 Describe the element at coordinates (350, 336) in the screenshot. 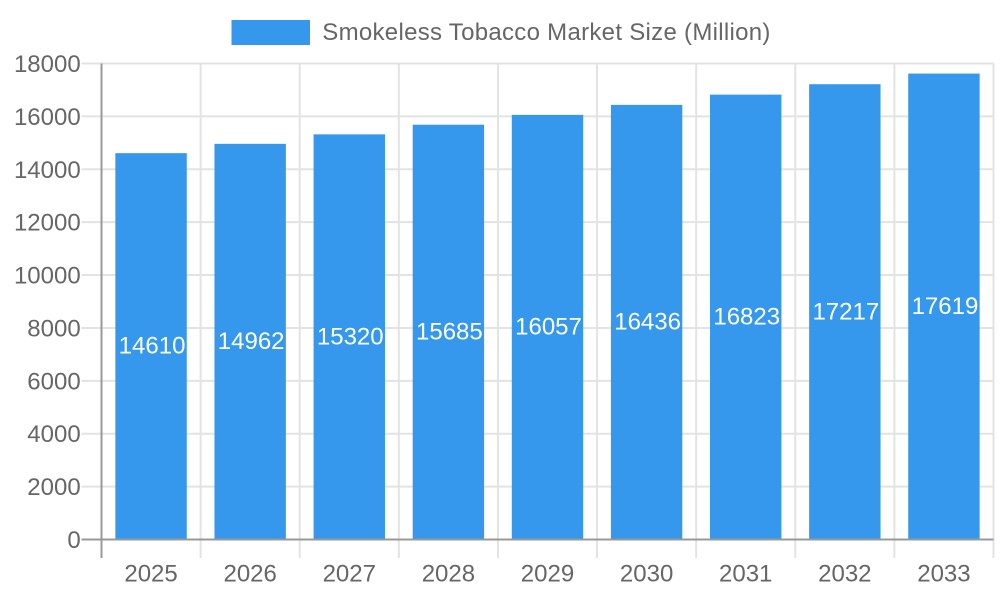

I see `svg-text: 15320` at that location.